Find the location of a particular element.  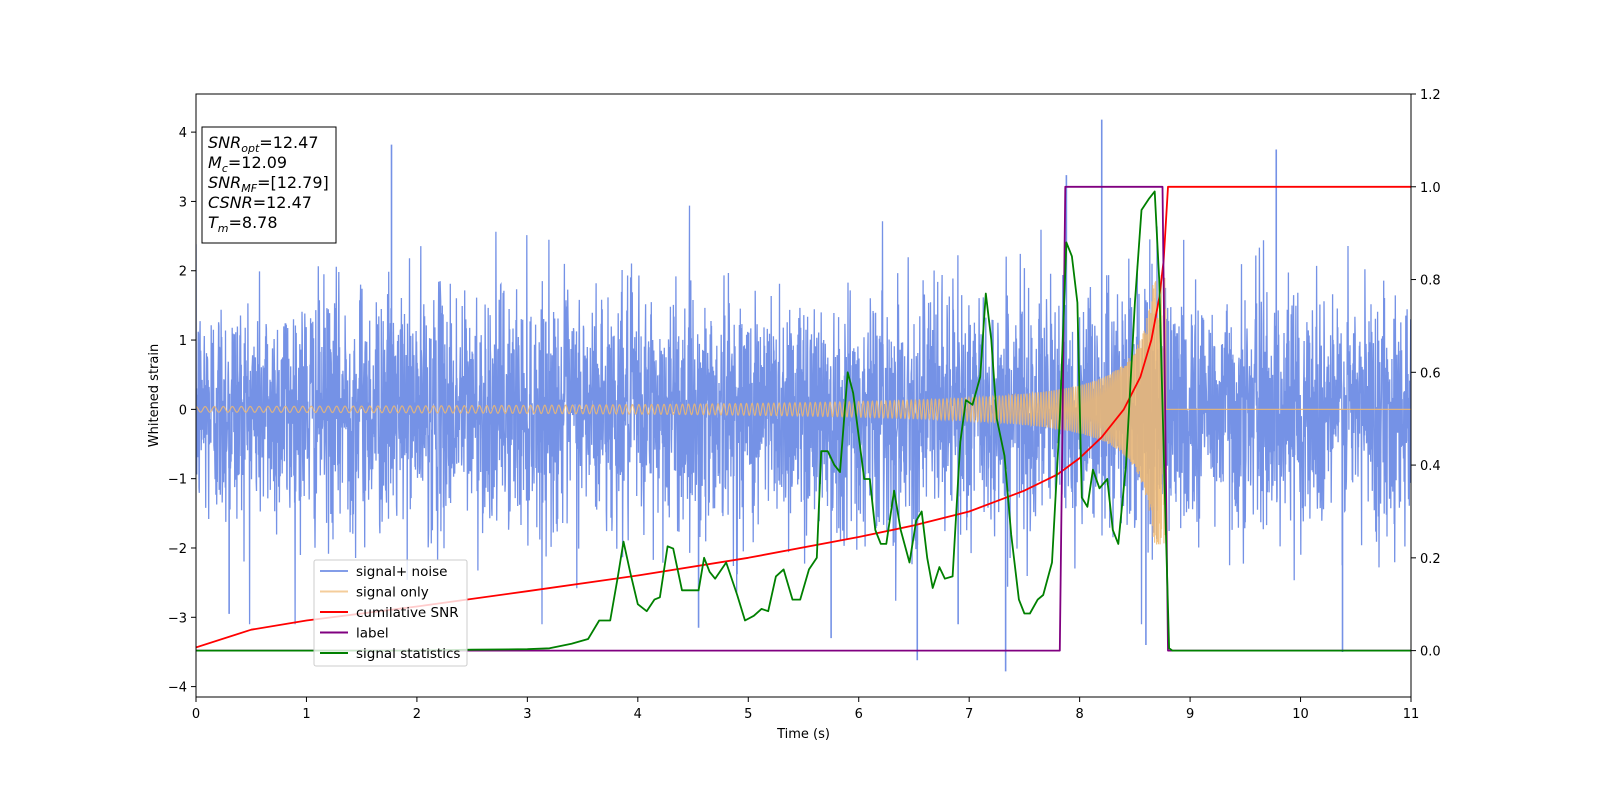

x-axis-label: Time (s) is located at coordinates (803, 734).